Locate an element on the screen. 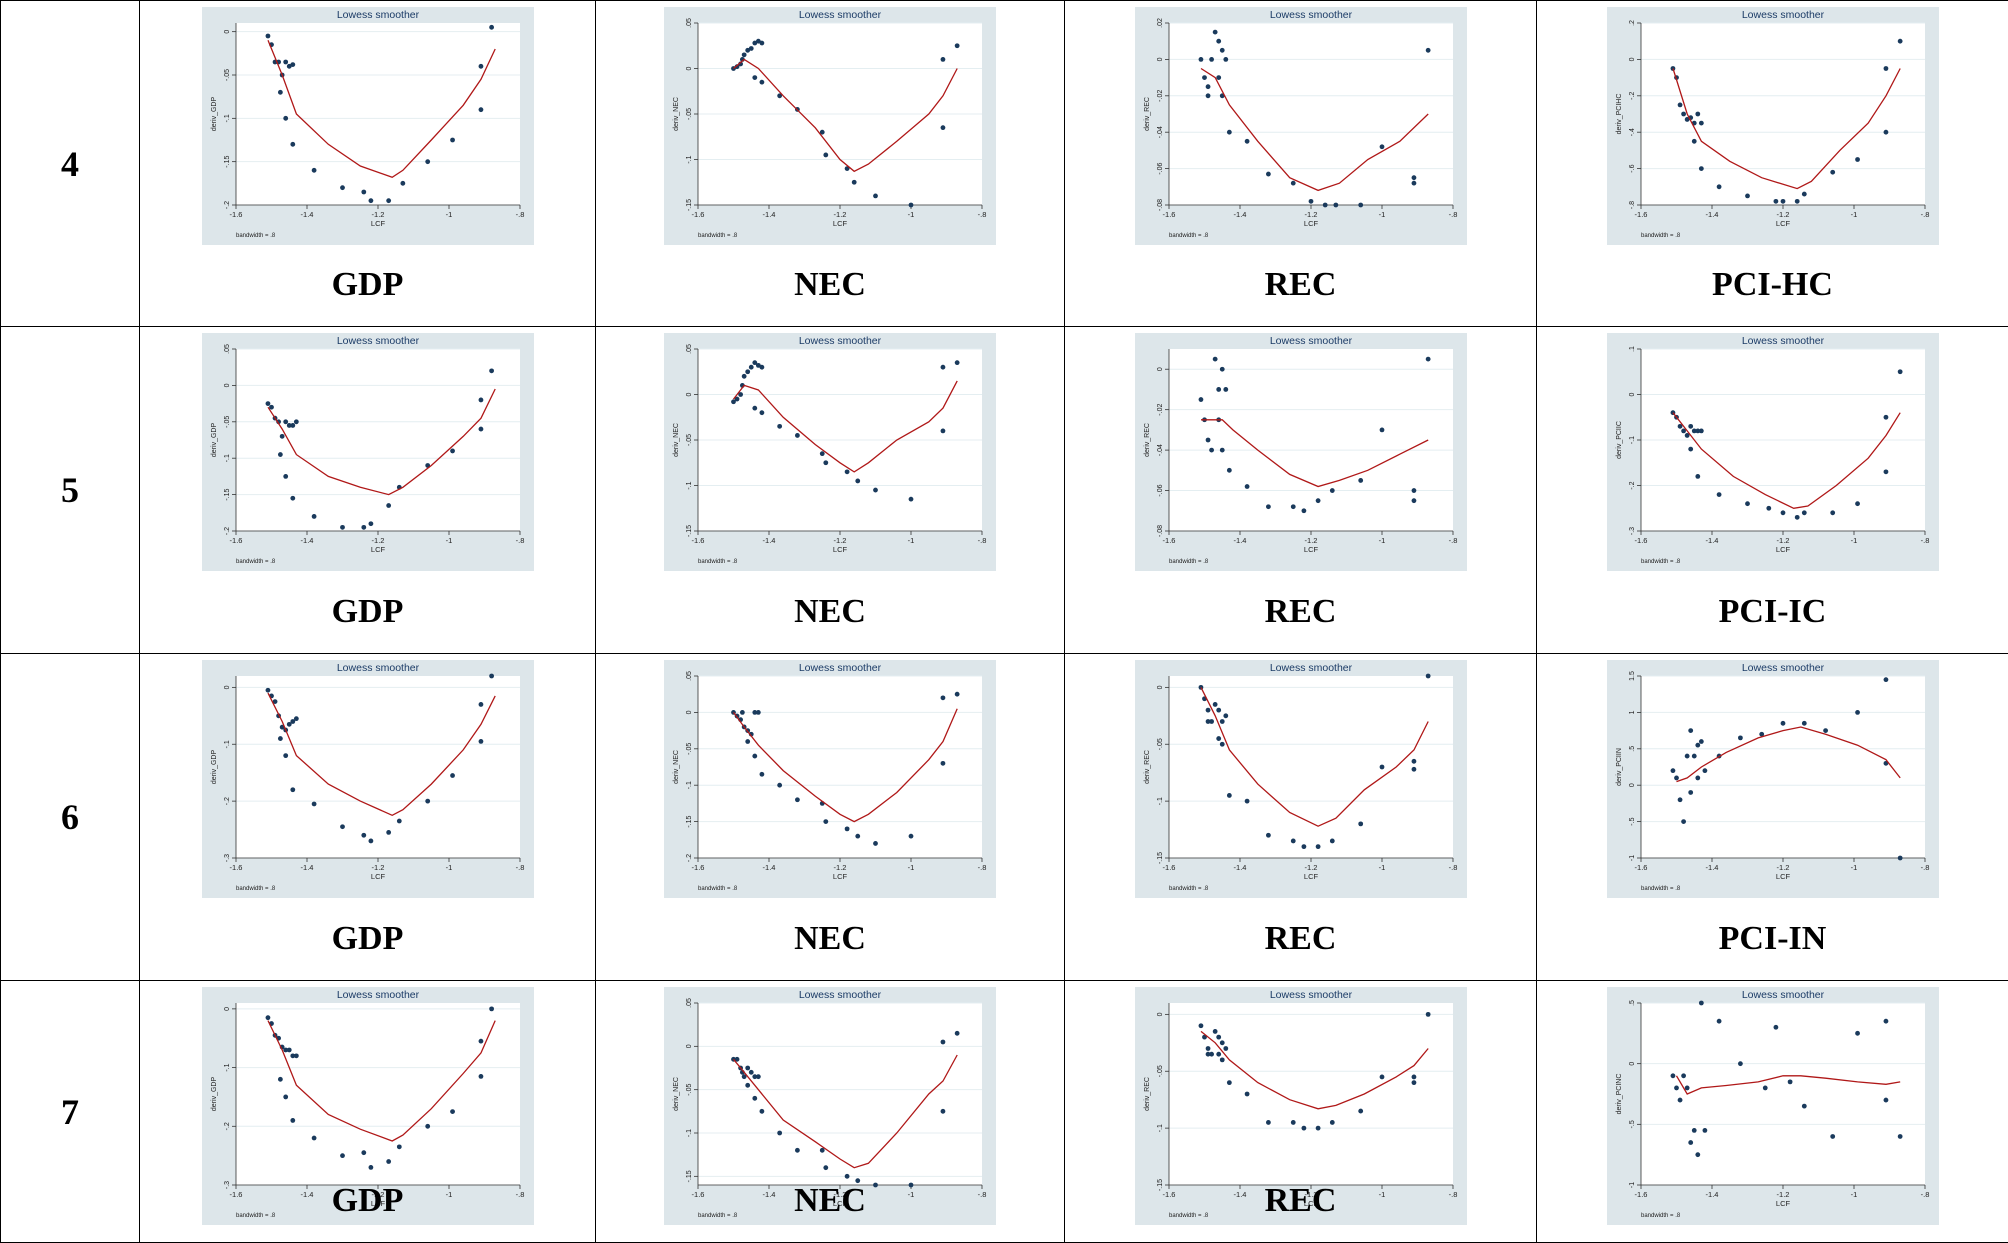  y-tick-label: .05 is located at coordinates (689, 1003).